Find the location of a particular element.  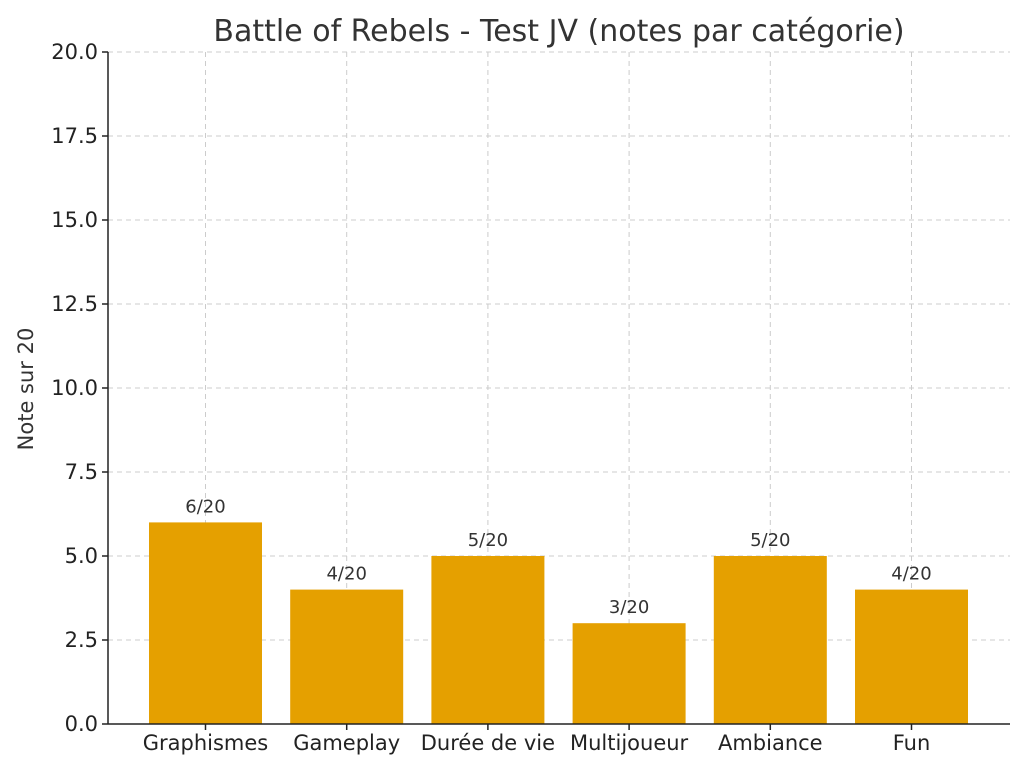

data-labels: 6/20 4/20 5/20 3/20 5/20 4/20 is located at coordinates (558, 557).